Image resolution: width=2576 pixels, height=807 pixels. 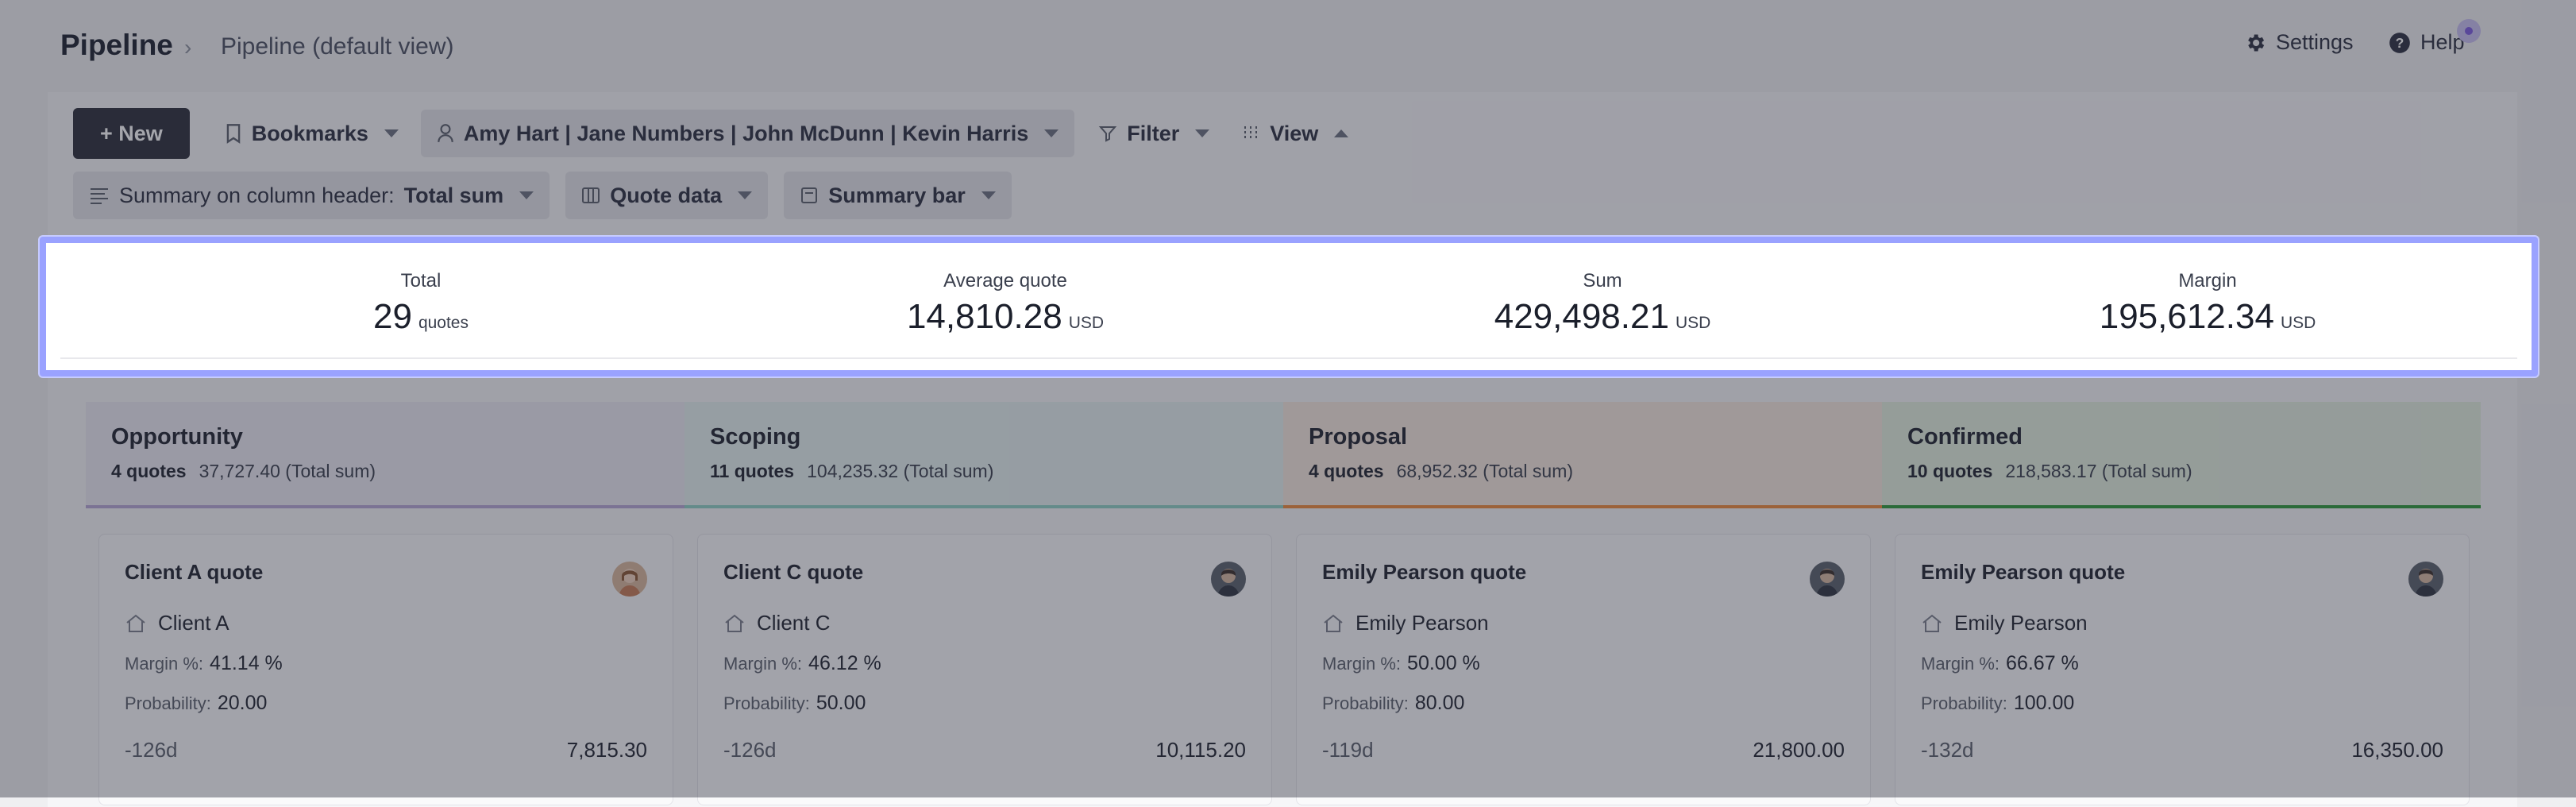 What do you see at coordinates (116, 45) in the screenshot?
I see `page-title: Pipeline` at bounding box center [116, 45].